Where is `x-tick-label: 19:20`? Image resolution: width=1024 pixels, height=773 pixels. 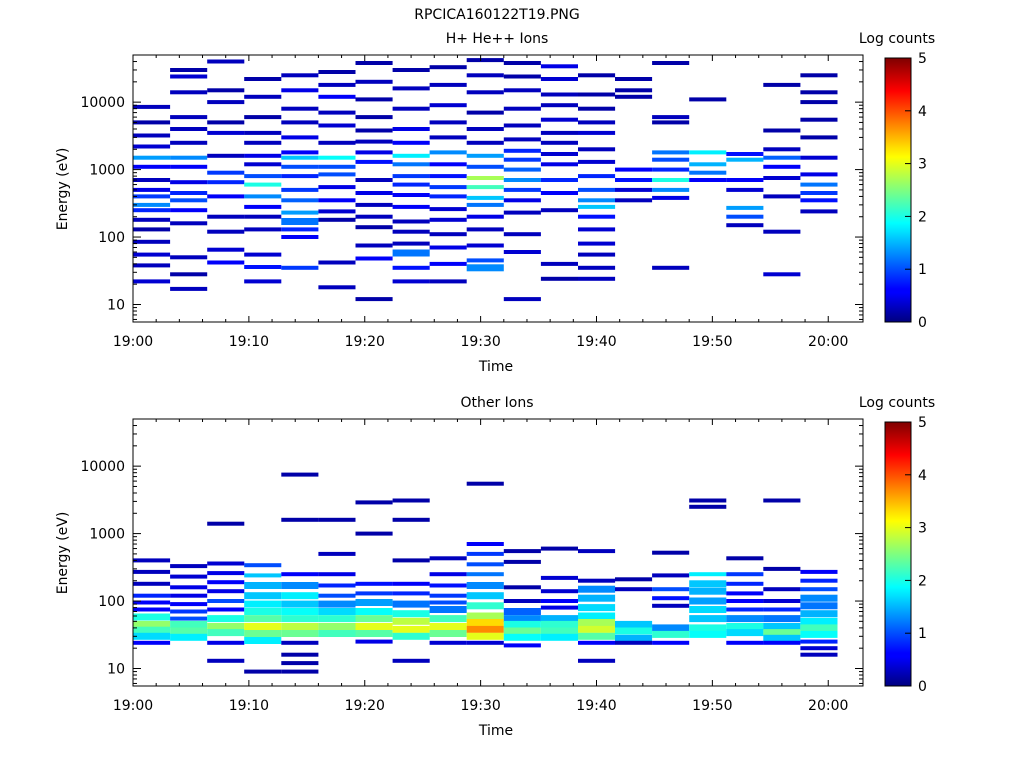
x-tick-label: 19:20 is located at coordinates (365, 342).